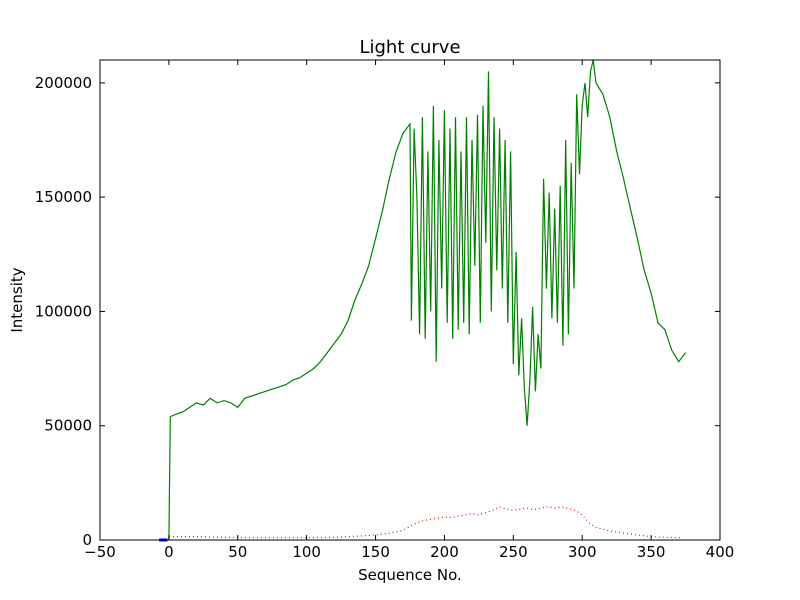 This screenshot has height=600, width=800. Describe the element at coordinates (169, 552) in the screenshot. I see `x-tick-label: 0` at that location.